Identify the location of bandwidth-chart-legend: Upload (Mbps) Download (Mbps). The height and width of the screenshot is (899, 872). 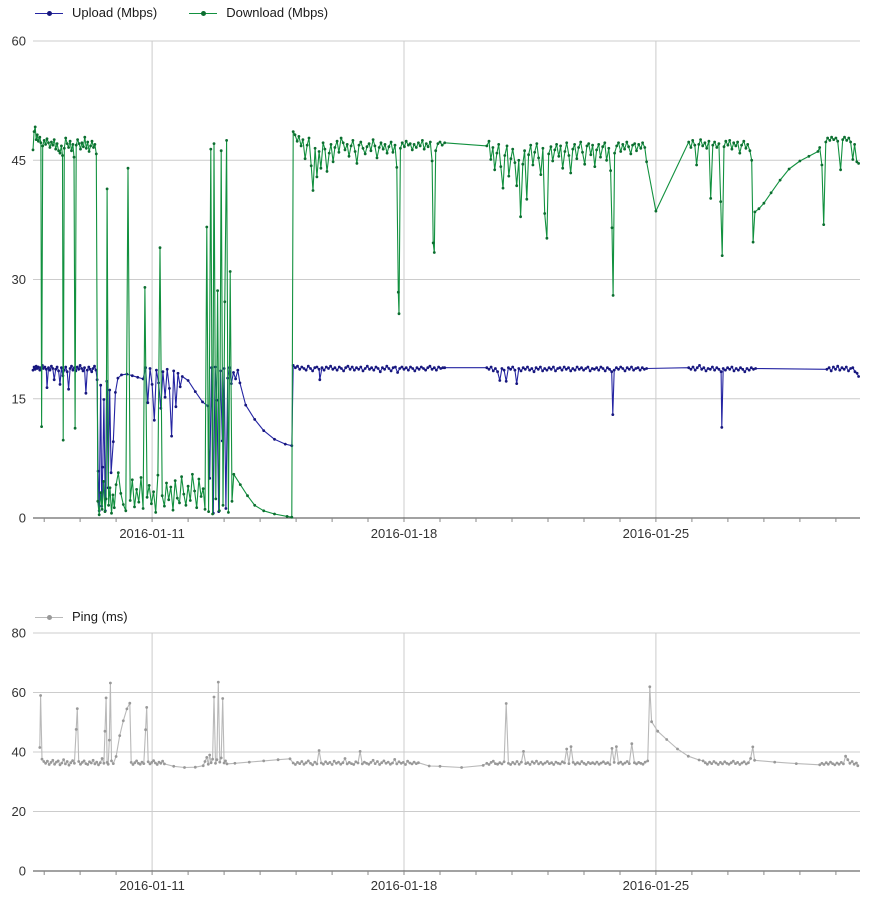
(181, 13).